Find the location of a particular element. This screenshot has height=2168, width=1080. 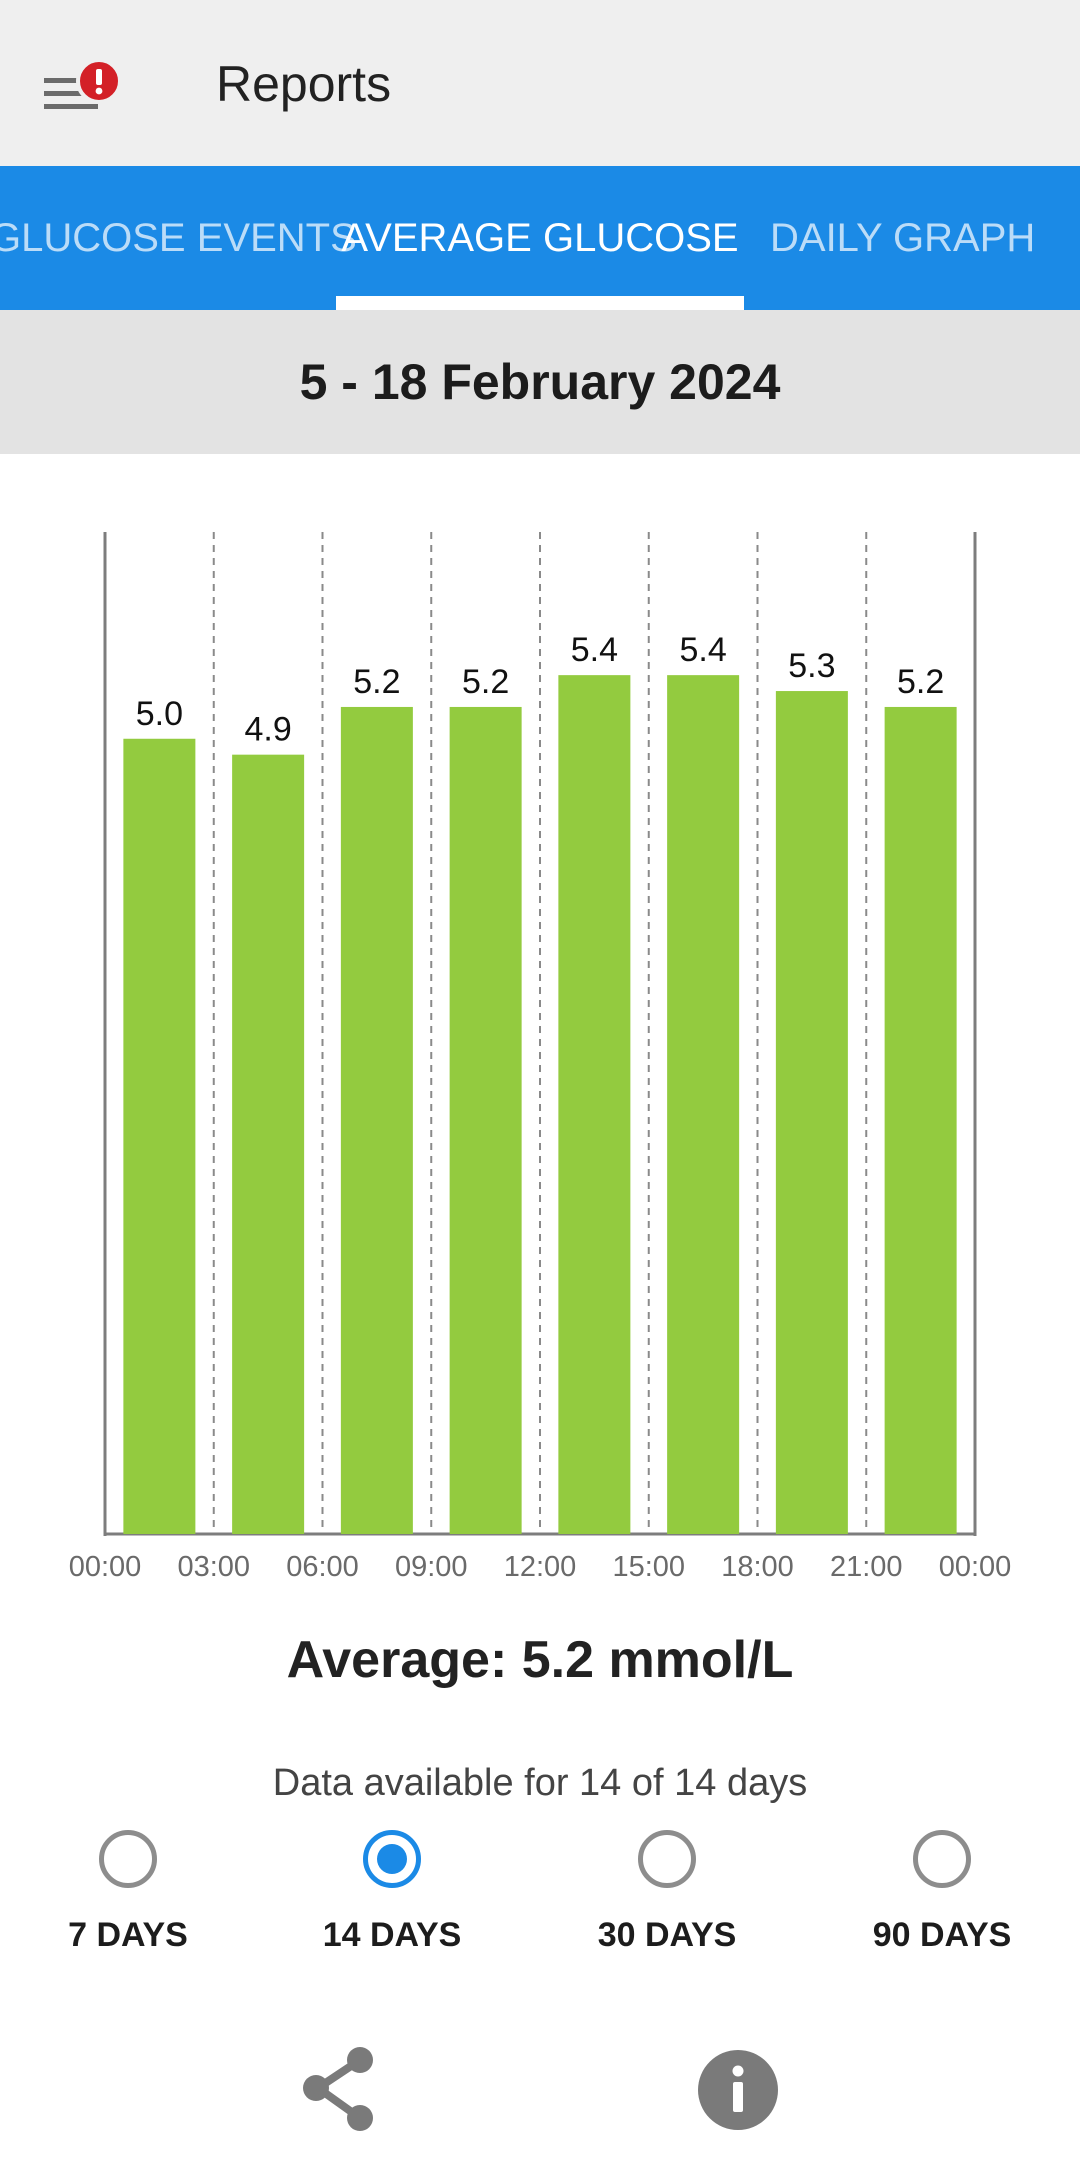

period-label-90-days: 90 DAYS is located at coordinates (942, 1935).